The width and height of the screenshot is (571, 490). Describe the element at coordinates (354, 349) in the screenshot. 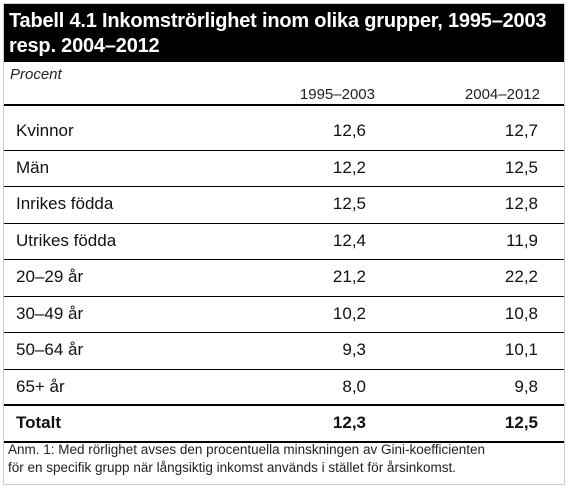

I see `value-1995-2003: 9,3` at that location.